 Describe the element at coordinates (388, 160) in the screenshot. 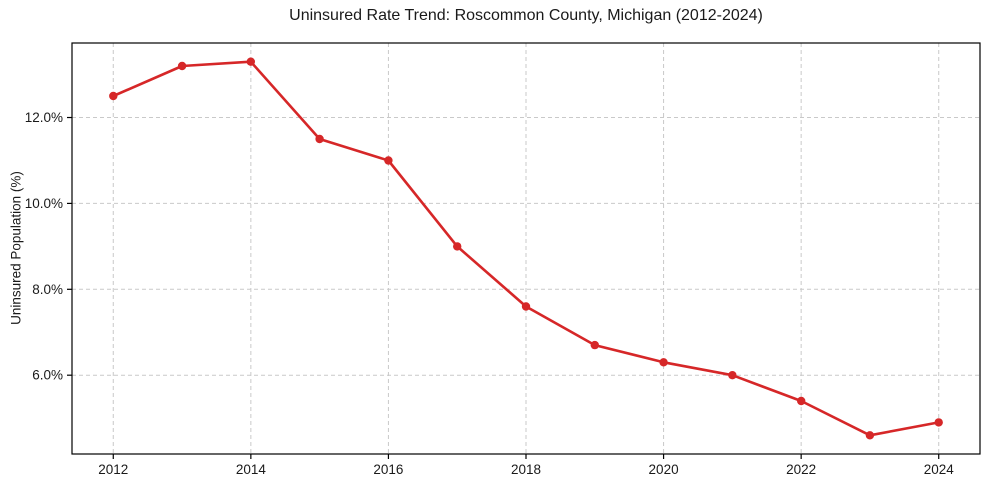

I see `data-point-2016` at that location.